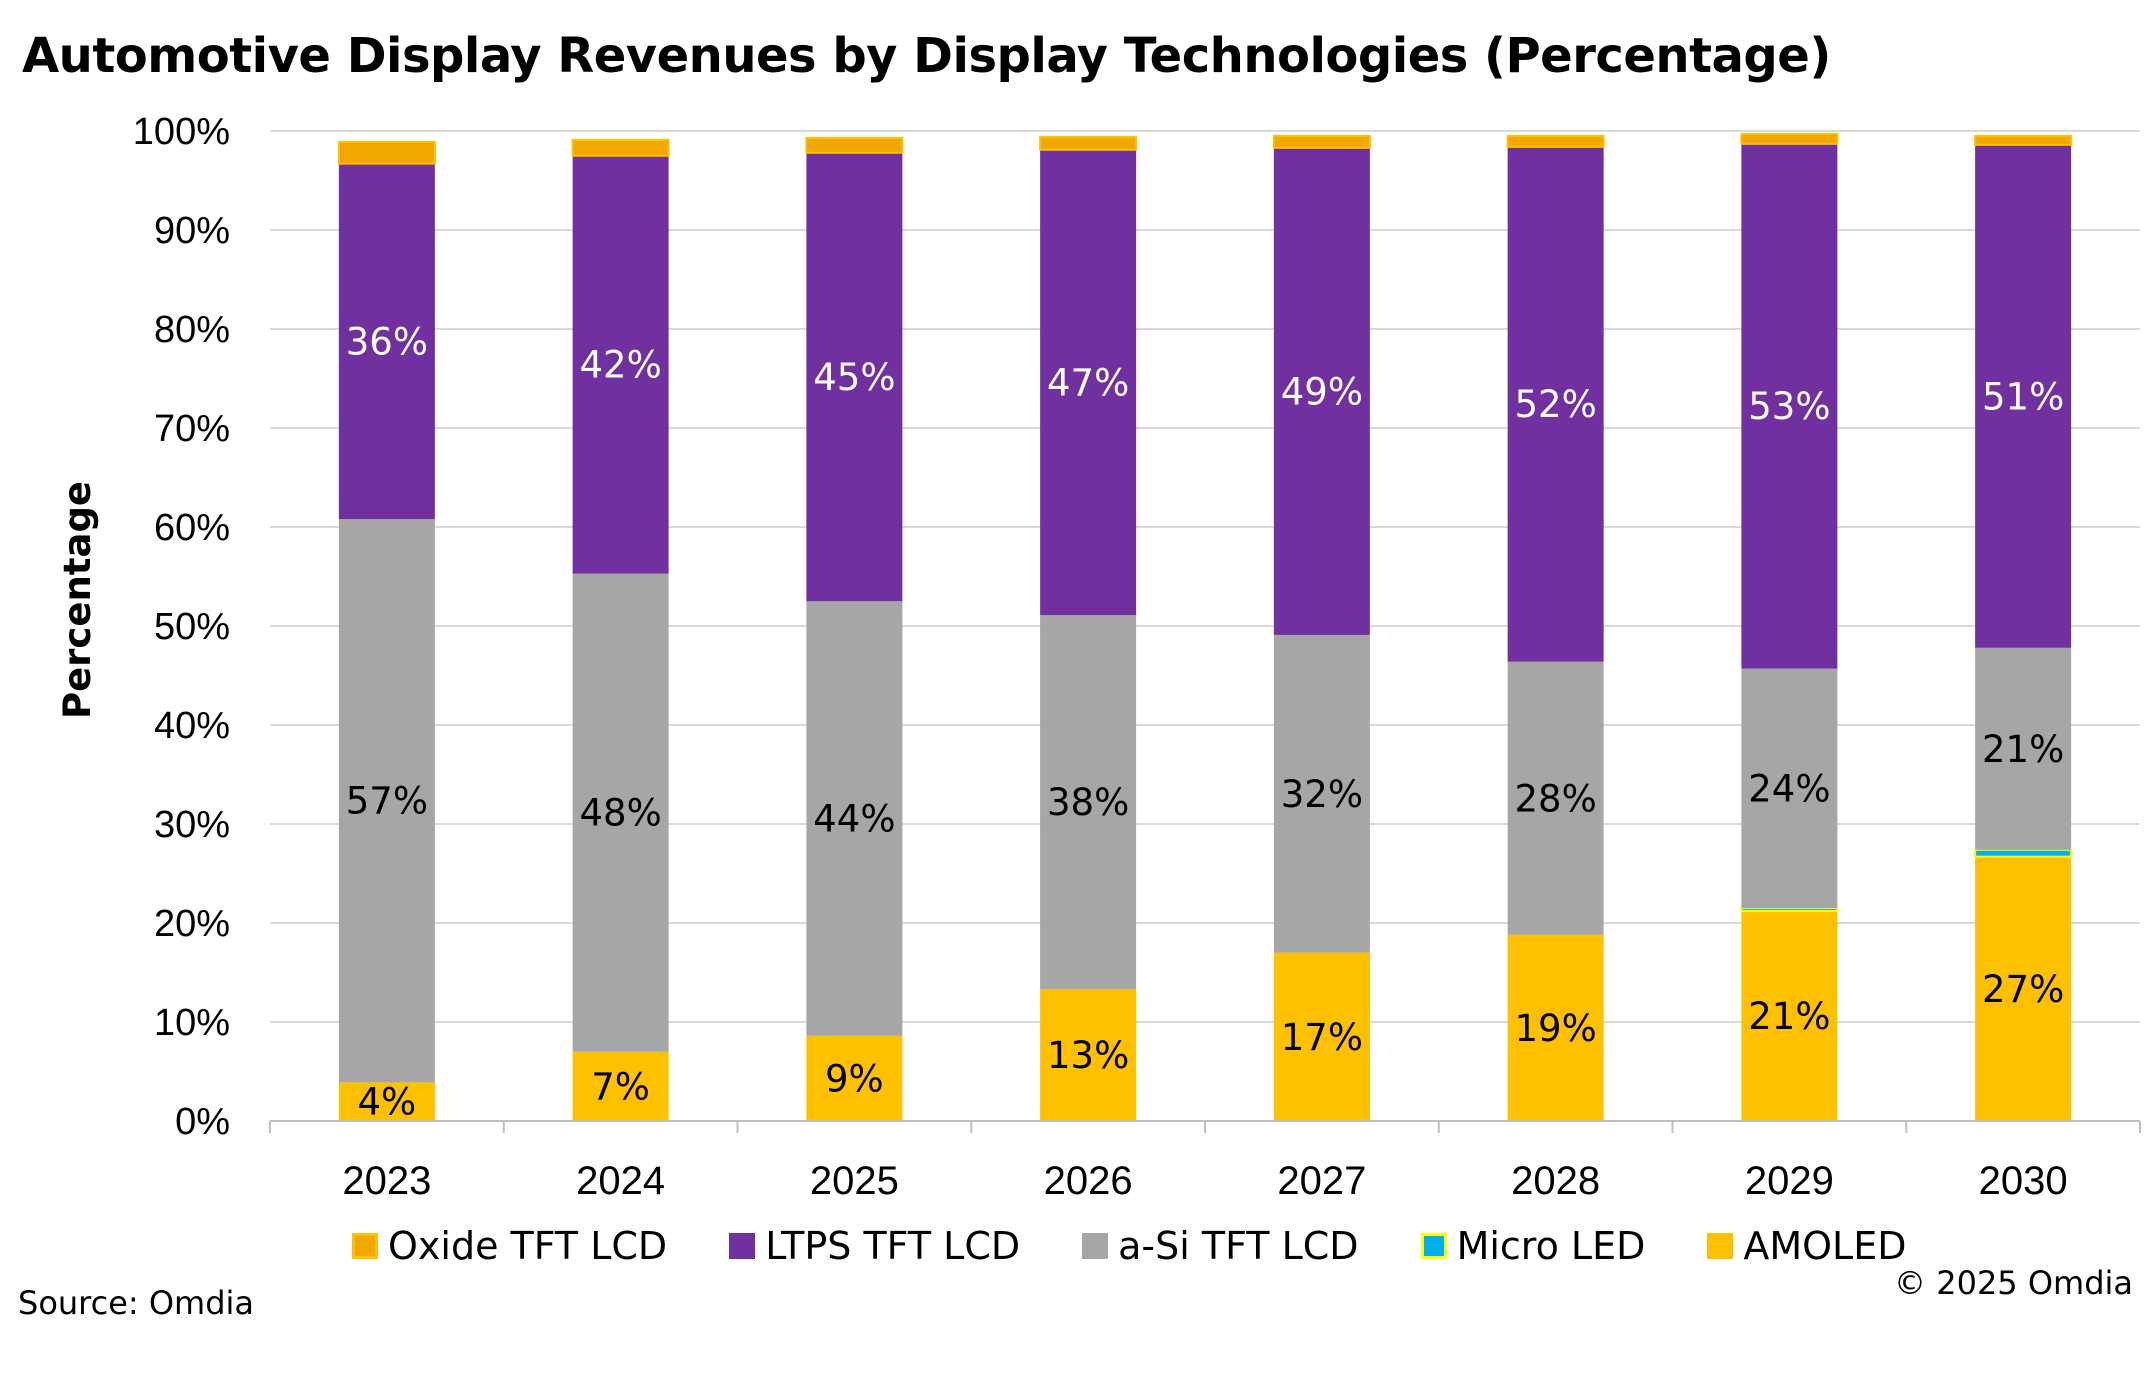 This screenshot has width=2145, height=1375. I want to click on legend-item: Oxide TFT LCD, so click(509, 1246).